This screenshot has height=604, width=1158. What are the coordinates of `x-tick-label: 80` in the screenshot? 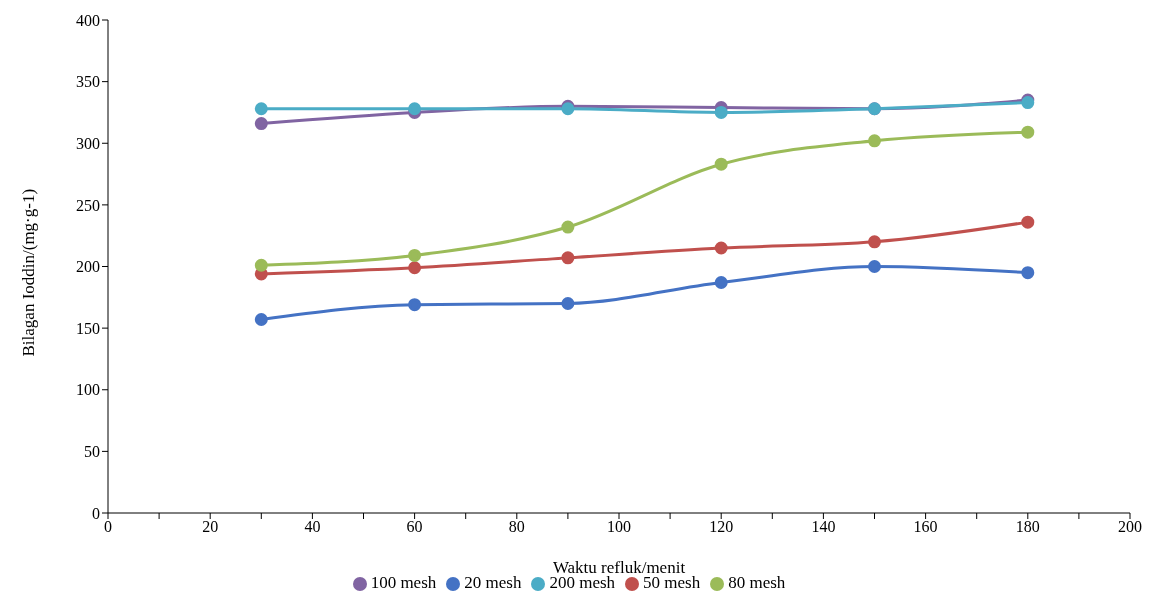 It's located at (516, 527).